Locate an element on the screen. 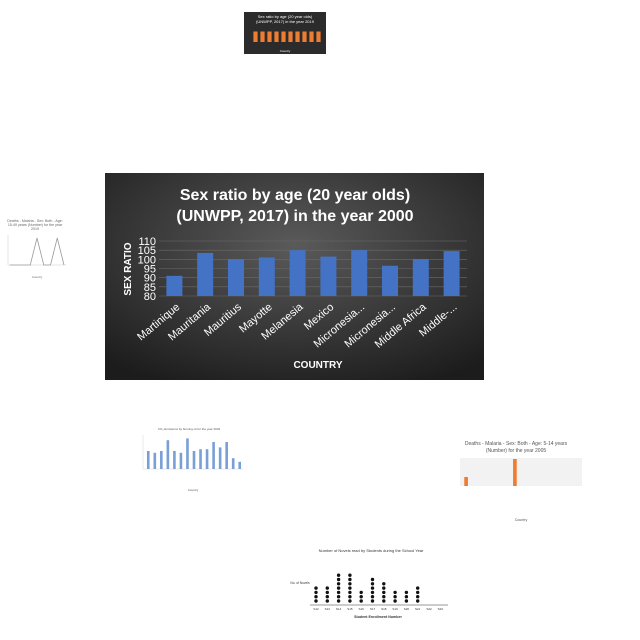 This screenshot has height=640, width=640. x-tick-label: S20 is located at coordinates (407, 609).